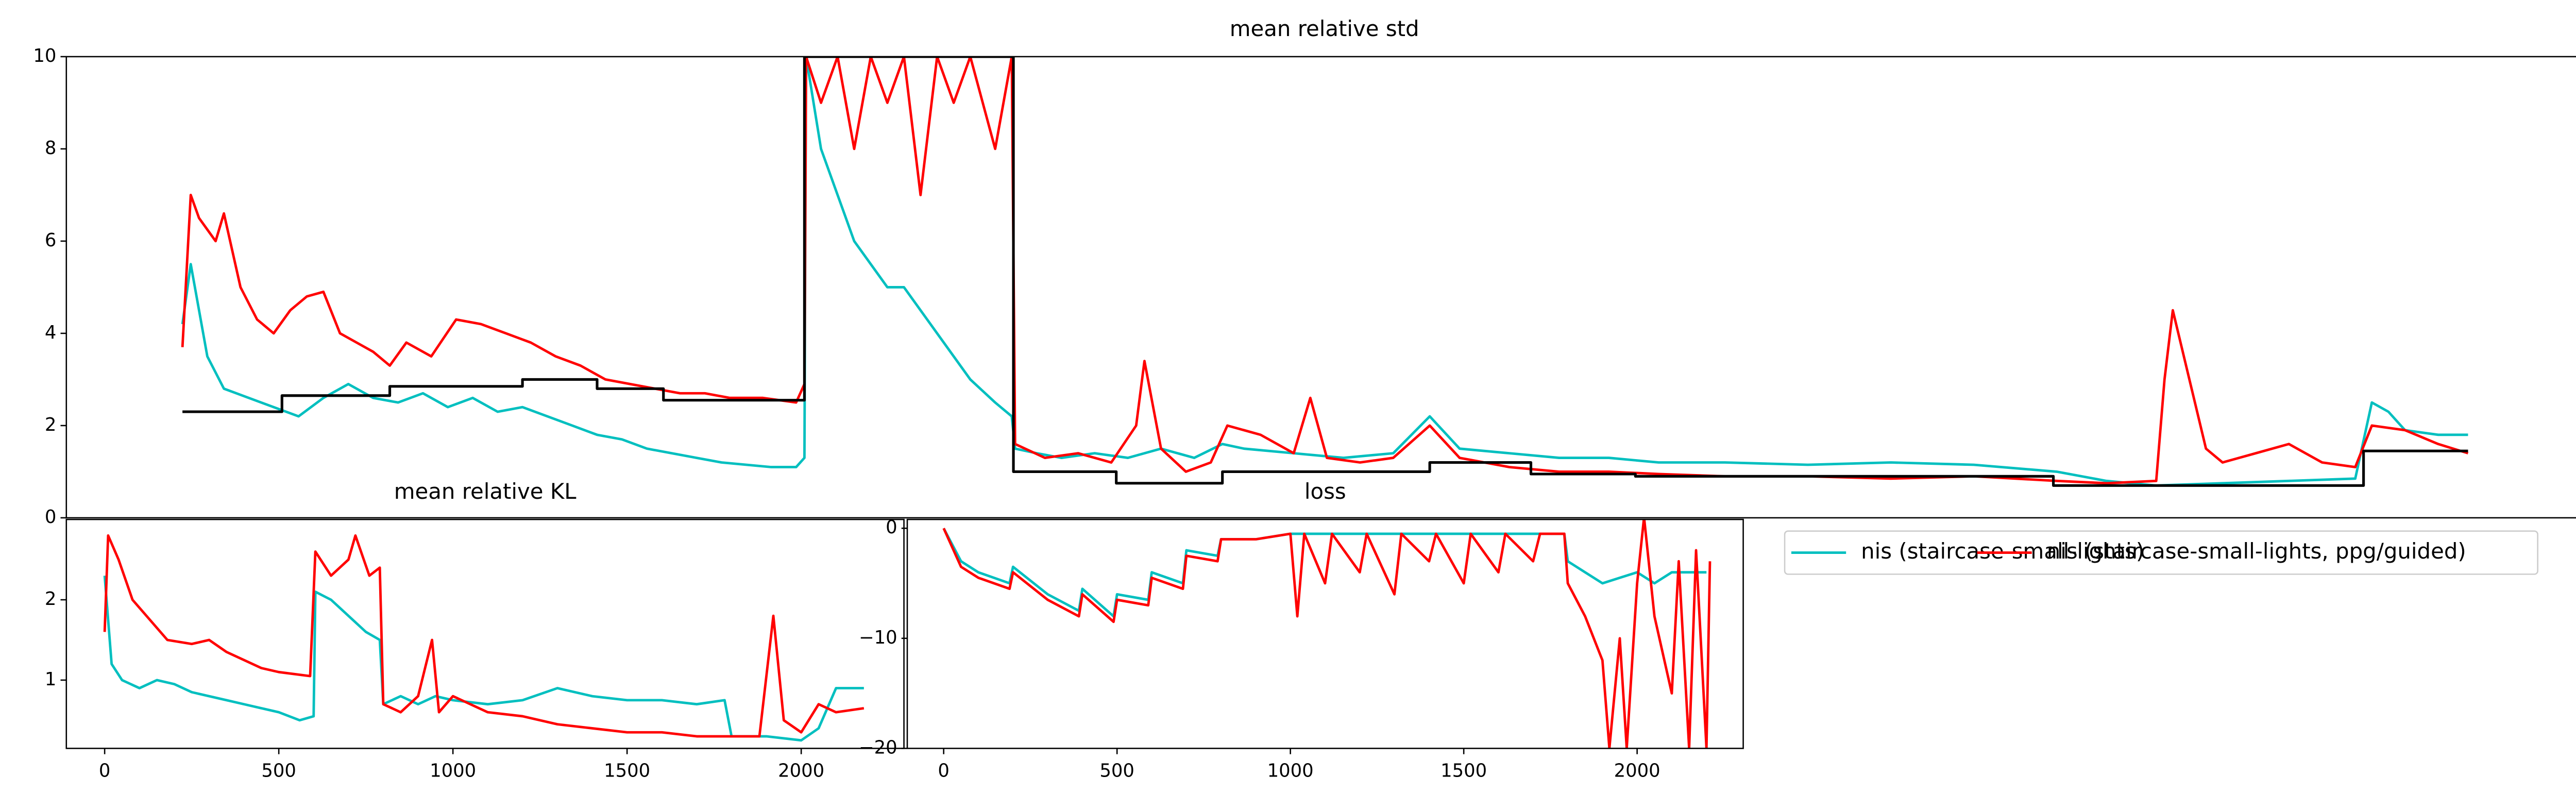 Image resolution: width=2576 pixels, height=810 pixels. Describe the element at coordinates (1325, 492) in the screenshot. I see `chart-title: loss` at that location.